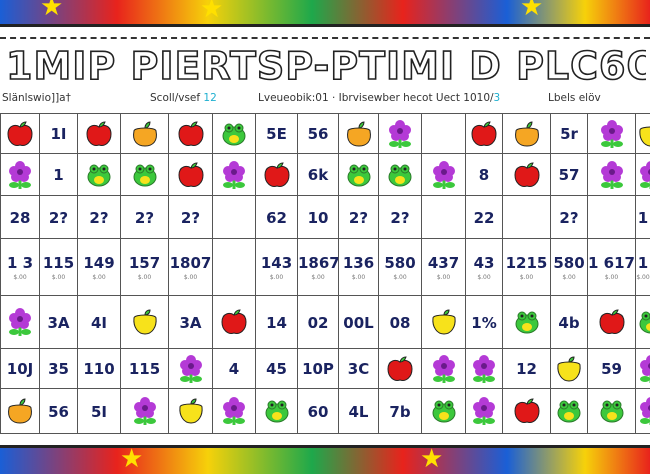  I want to click on grid-cell: 1%, so click(484, 322).